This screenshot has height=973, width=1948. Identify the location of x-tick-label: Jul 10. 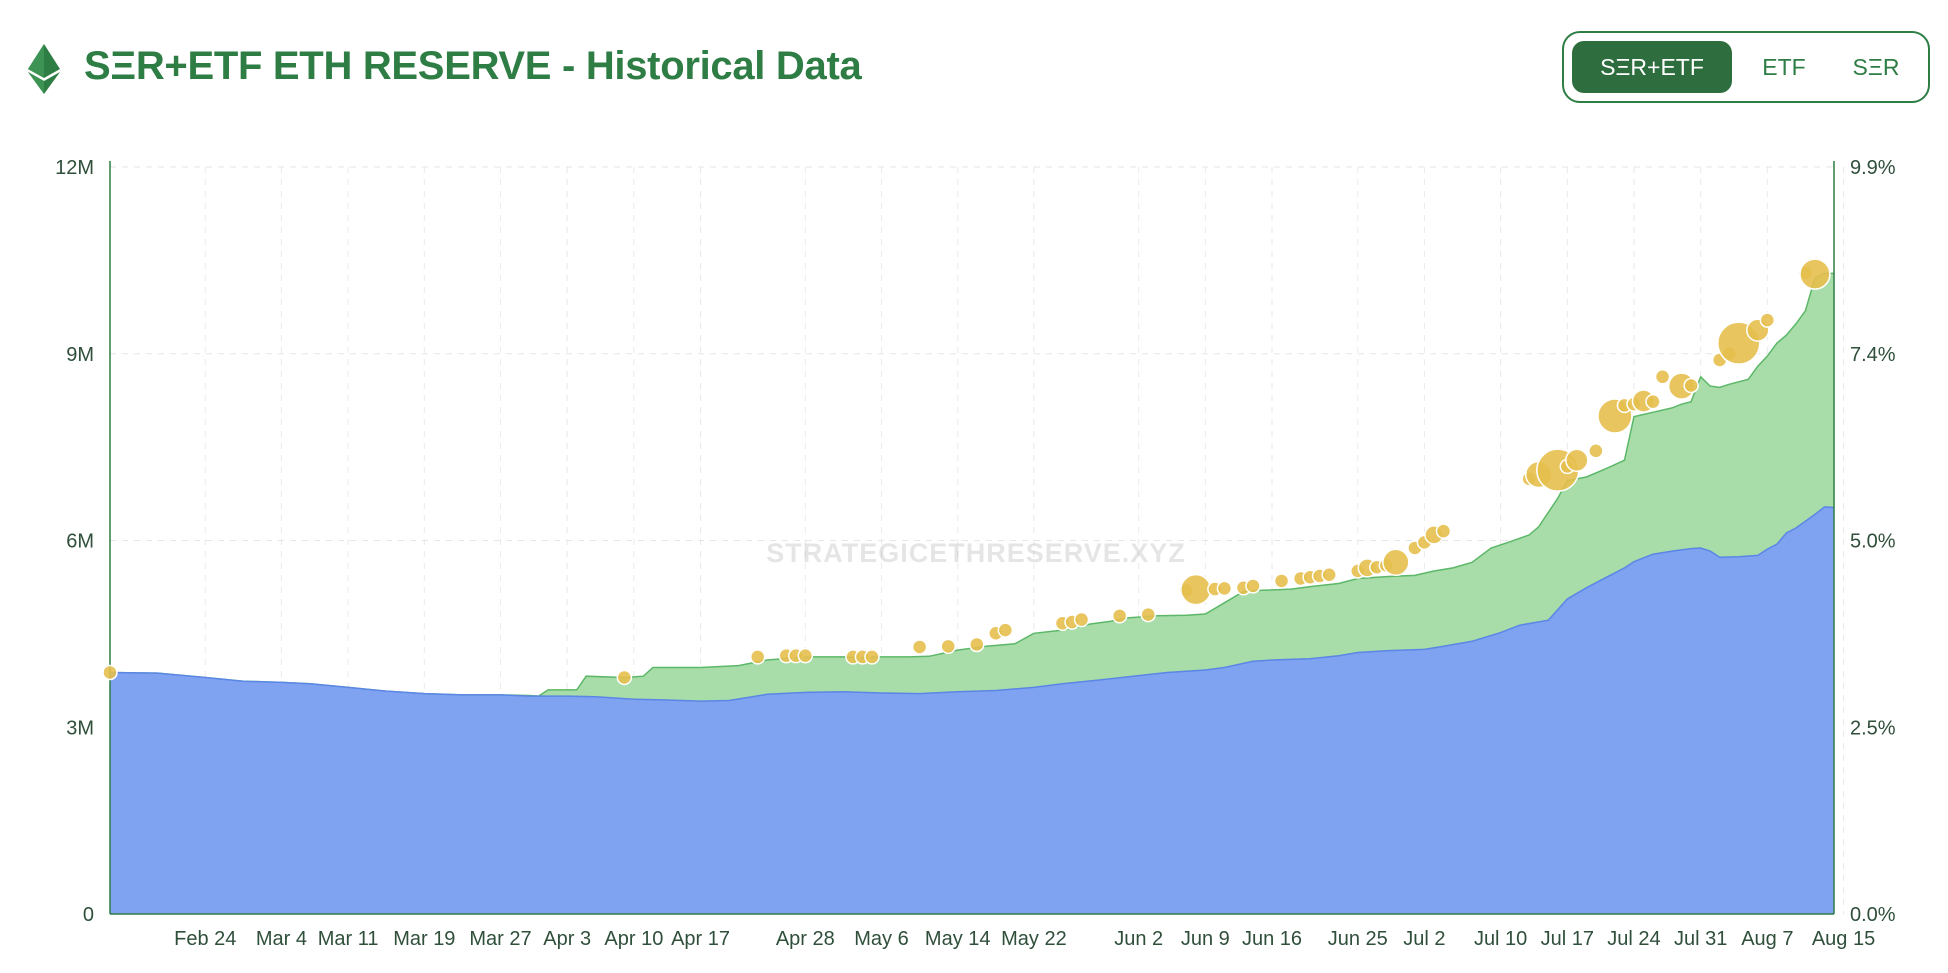
(1500, 939).